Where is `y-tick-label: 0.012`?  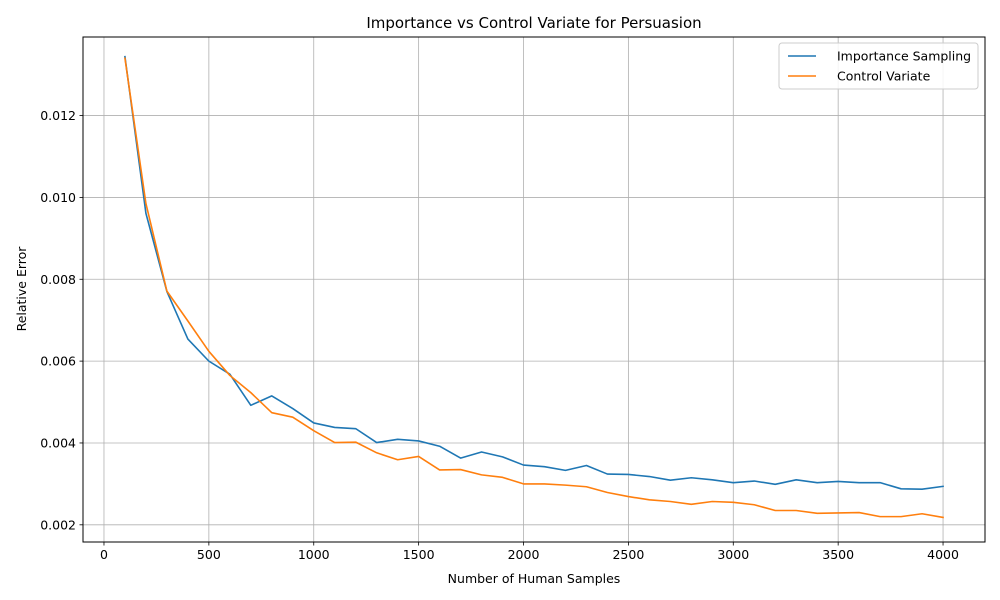 y-tick-label: 0.012 is located at coordinates (58, 115).